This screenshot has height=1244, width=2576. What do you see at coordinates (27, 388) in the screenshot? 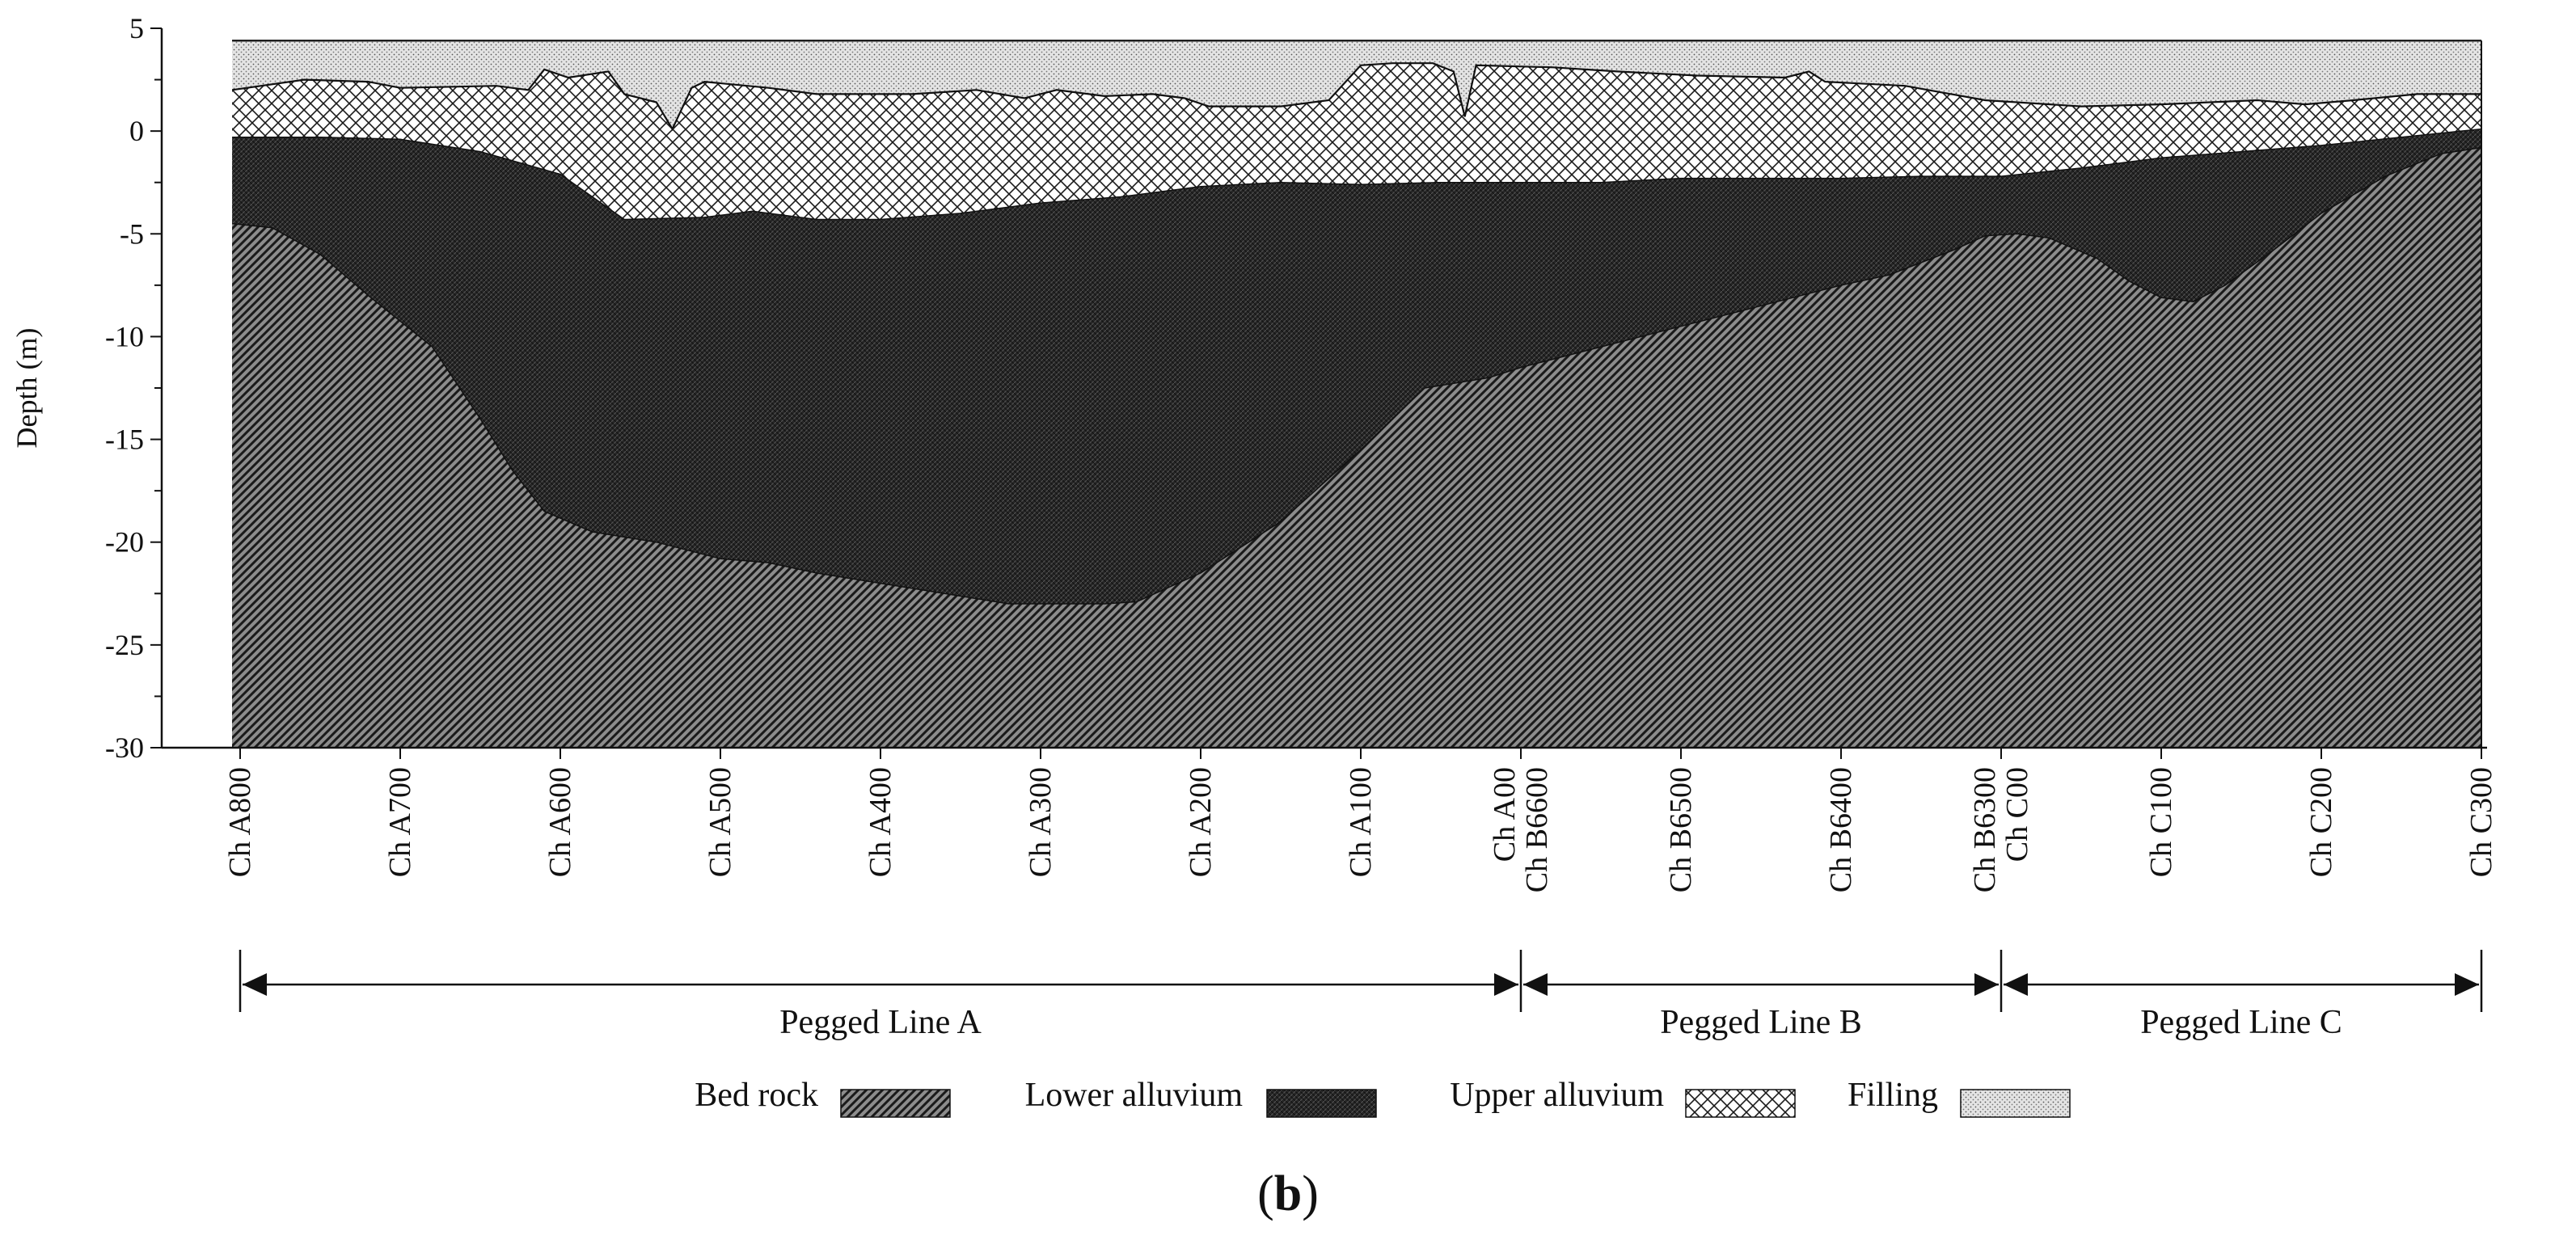
I see `y-axis-label: Depth (m)` at bounding box center [27, 388].